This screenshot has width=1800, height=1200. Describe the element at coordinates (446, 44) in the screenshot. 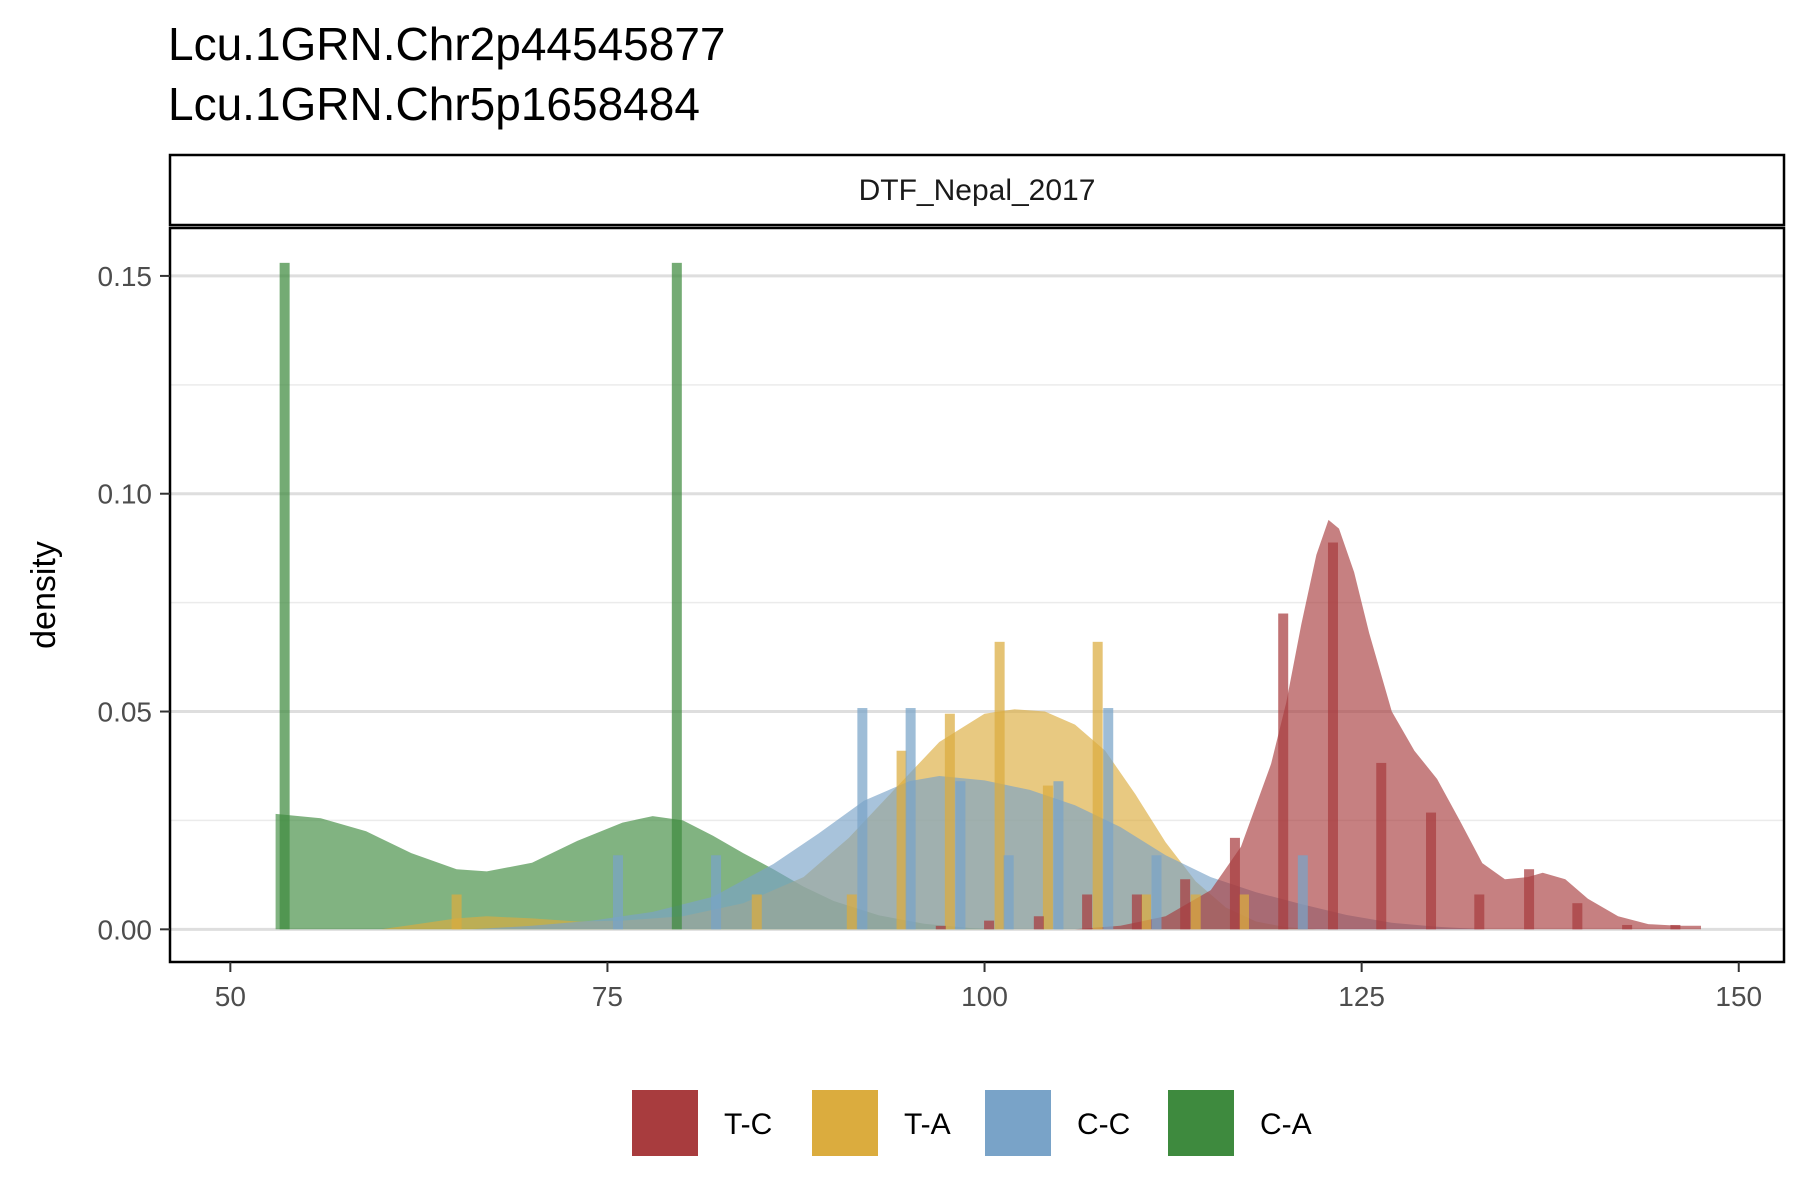

I see `chart-title-line-1: Lcu.1GRN.Chr2p44545877` at that location.